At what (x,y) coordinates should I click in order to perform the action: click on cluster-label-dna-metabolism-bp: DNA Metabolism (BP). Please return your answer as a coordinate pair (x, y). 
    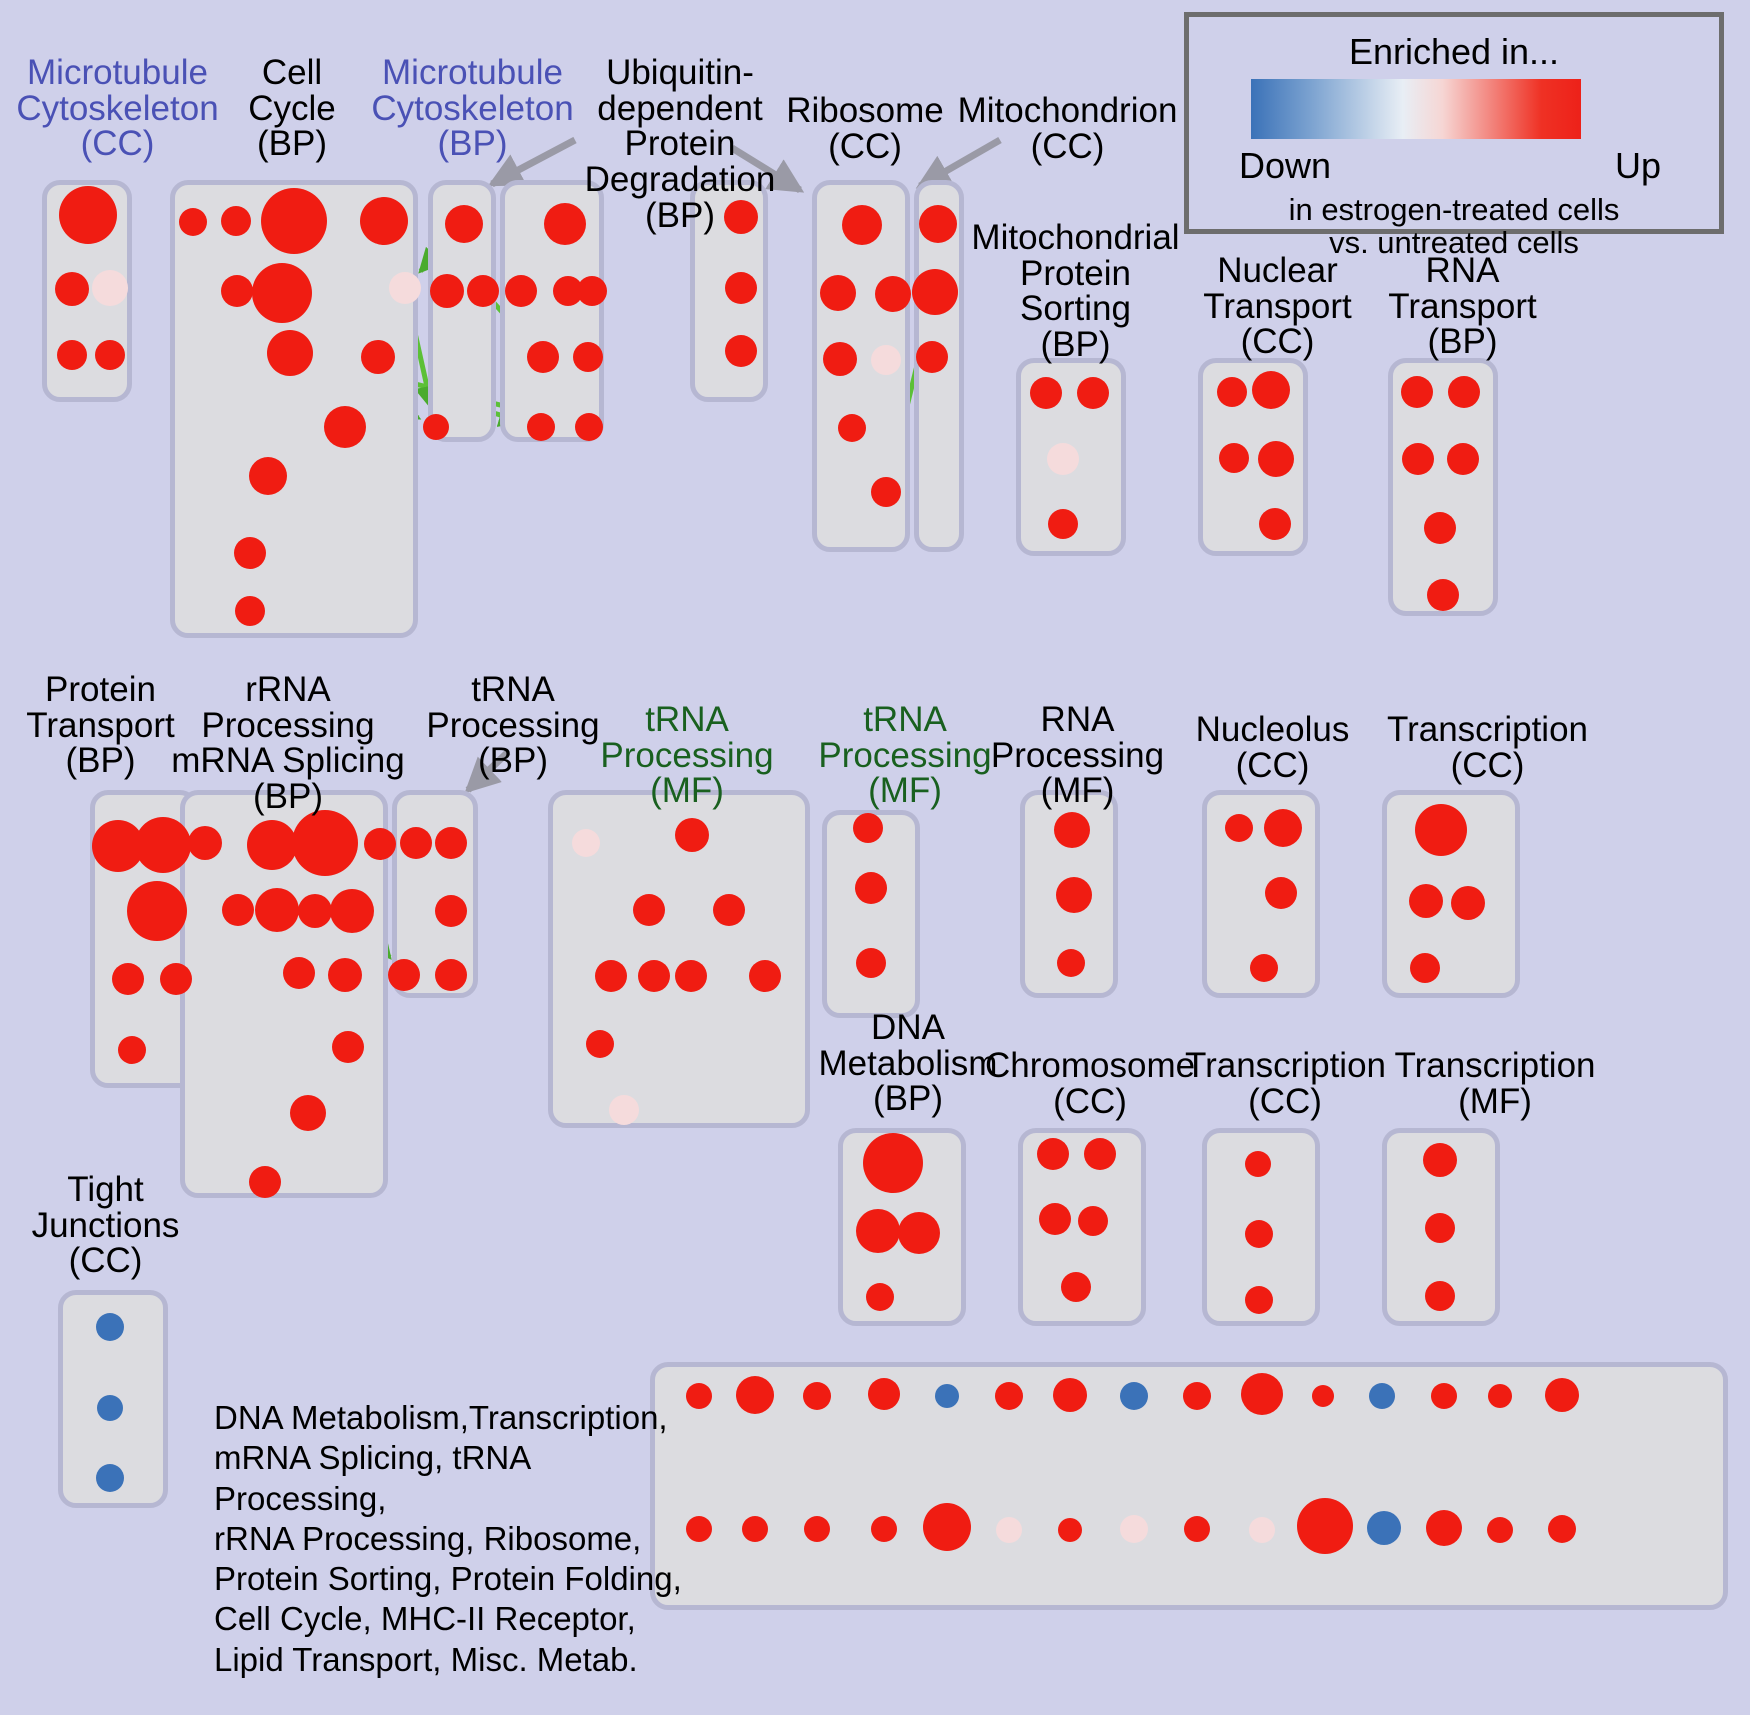
    Looking at the image, I should click on (908, 1063).